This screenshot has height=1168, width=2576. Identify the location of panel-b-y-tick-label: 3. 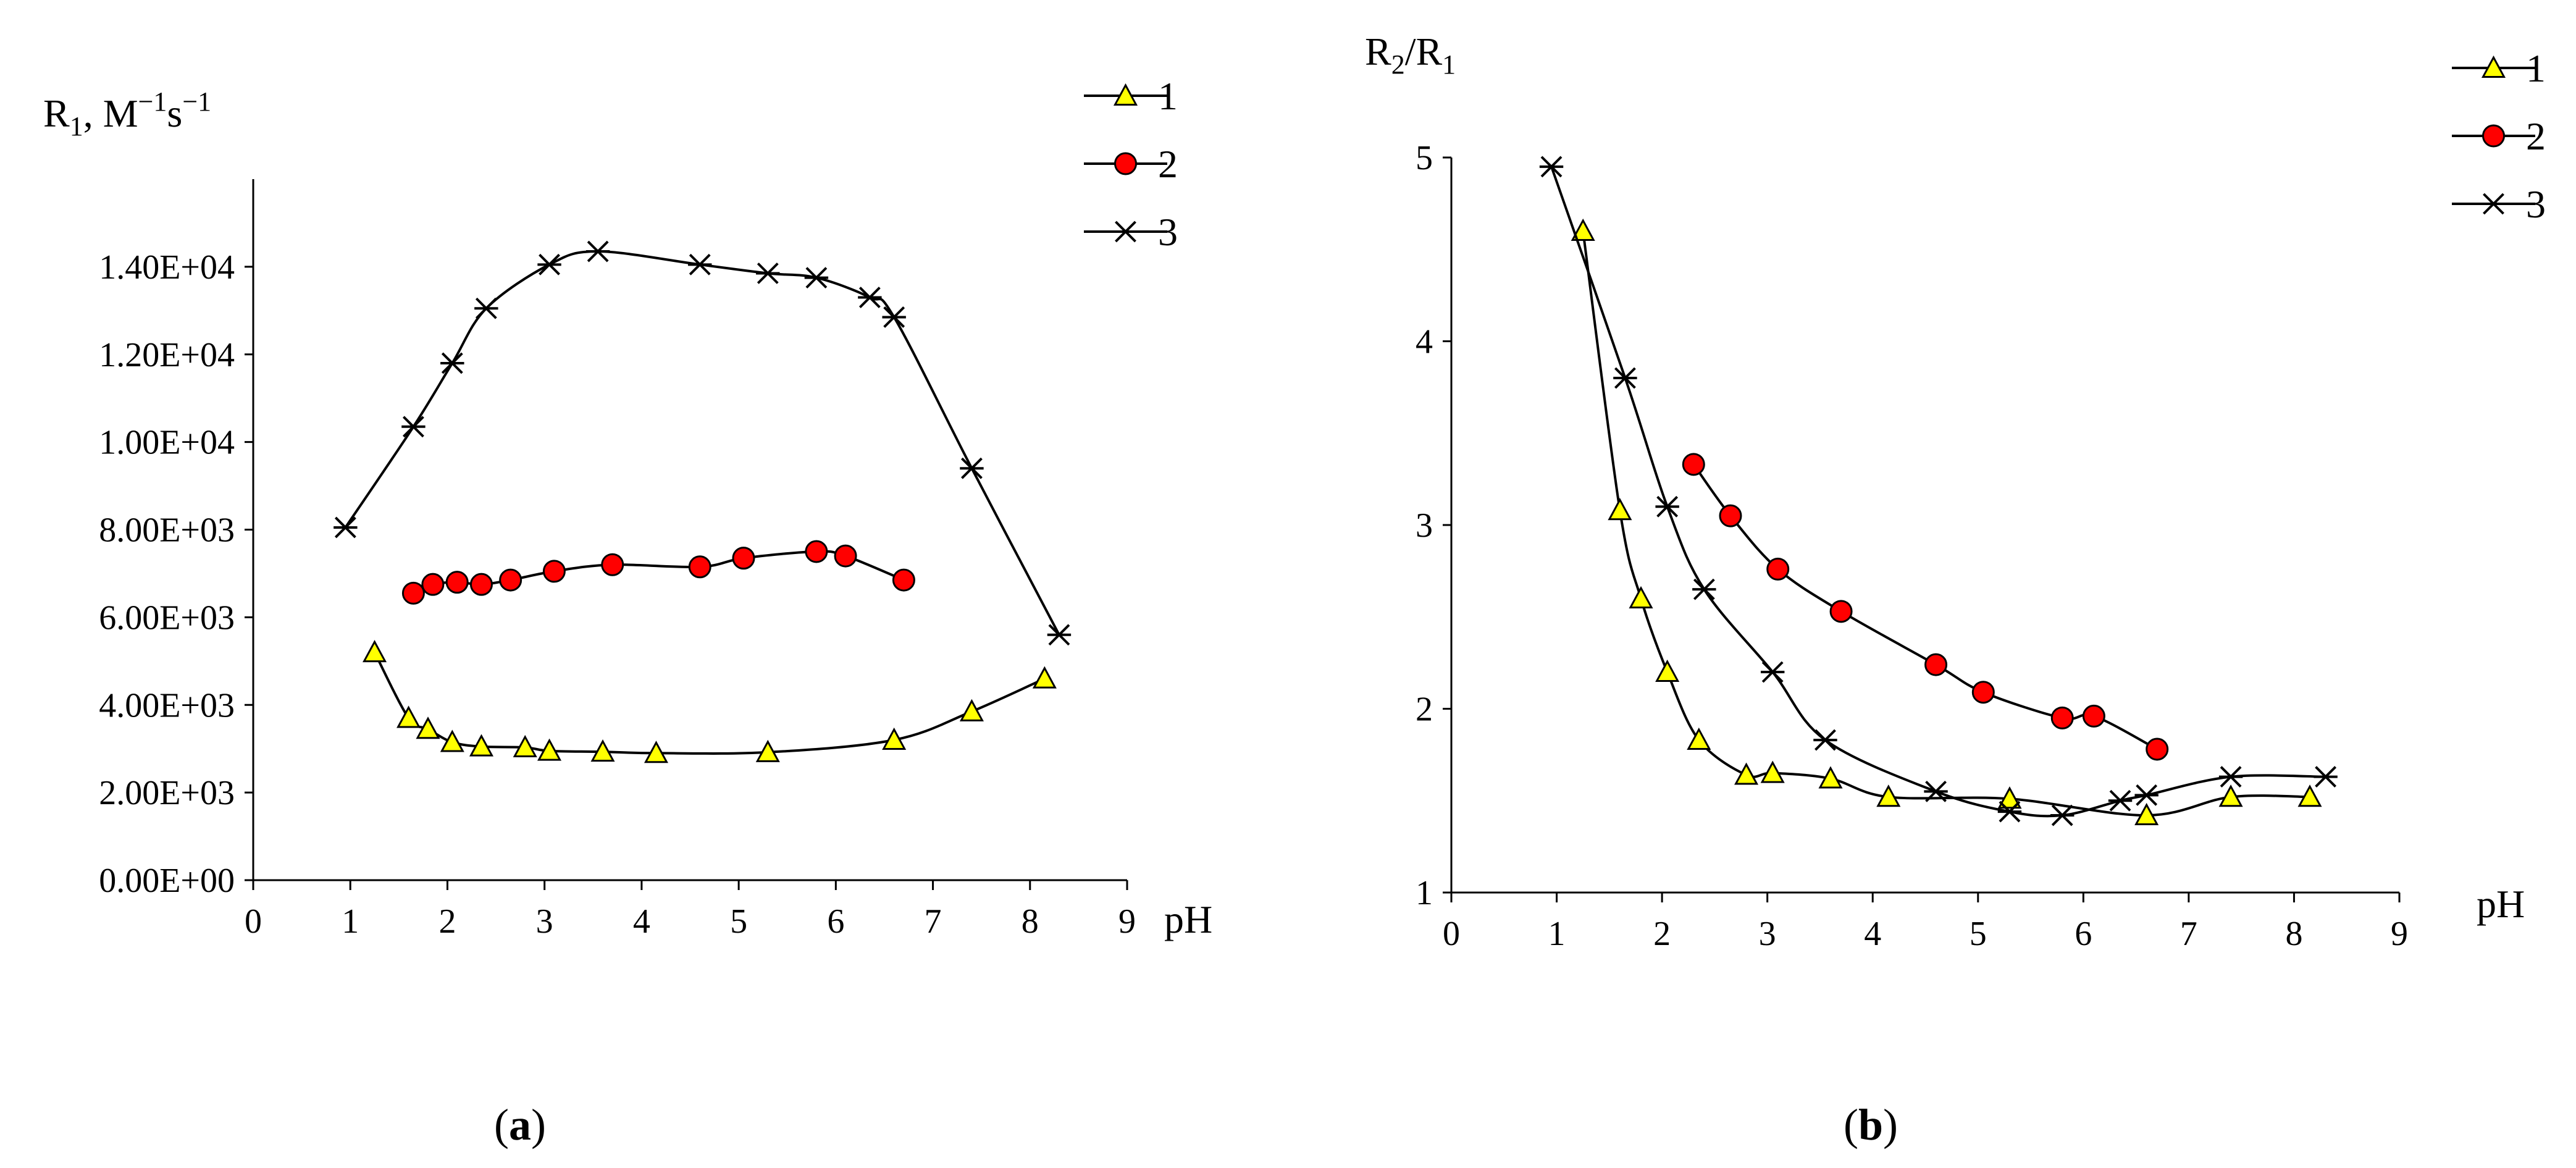
(1424, 525).